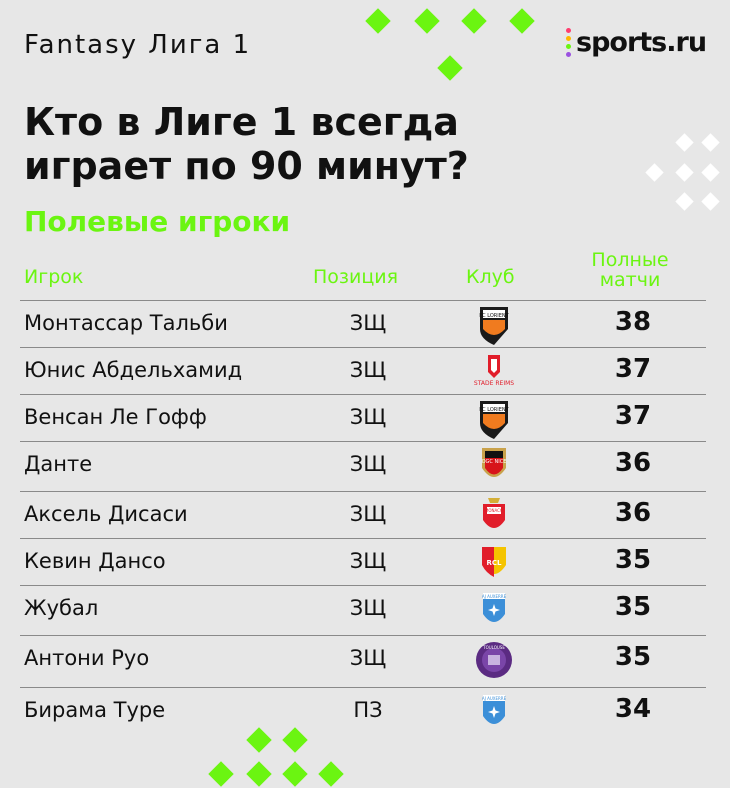 The image size is (730, 788). I want to click on column-header-position: Позиция, so click(356, 277).